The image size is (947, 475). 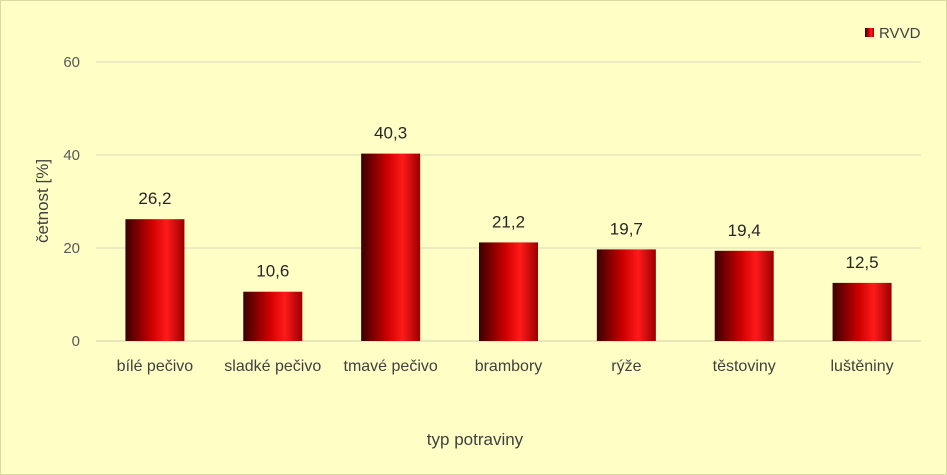 I want to click on y-tick-label: 0, so click(x=76, y=341).